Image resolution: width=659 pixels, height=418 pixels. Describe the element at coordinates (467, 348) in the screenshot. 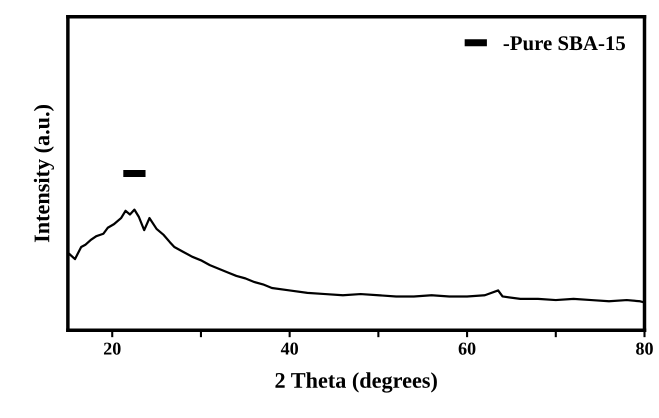

I see `x-tick-label: 60` at that location.